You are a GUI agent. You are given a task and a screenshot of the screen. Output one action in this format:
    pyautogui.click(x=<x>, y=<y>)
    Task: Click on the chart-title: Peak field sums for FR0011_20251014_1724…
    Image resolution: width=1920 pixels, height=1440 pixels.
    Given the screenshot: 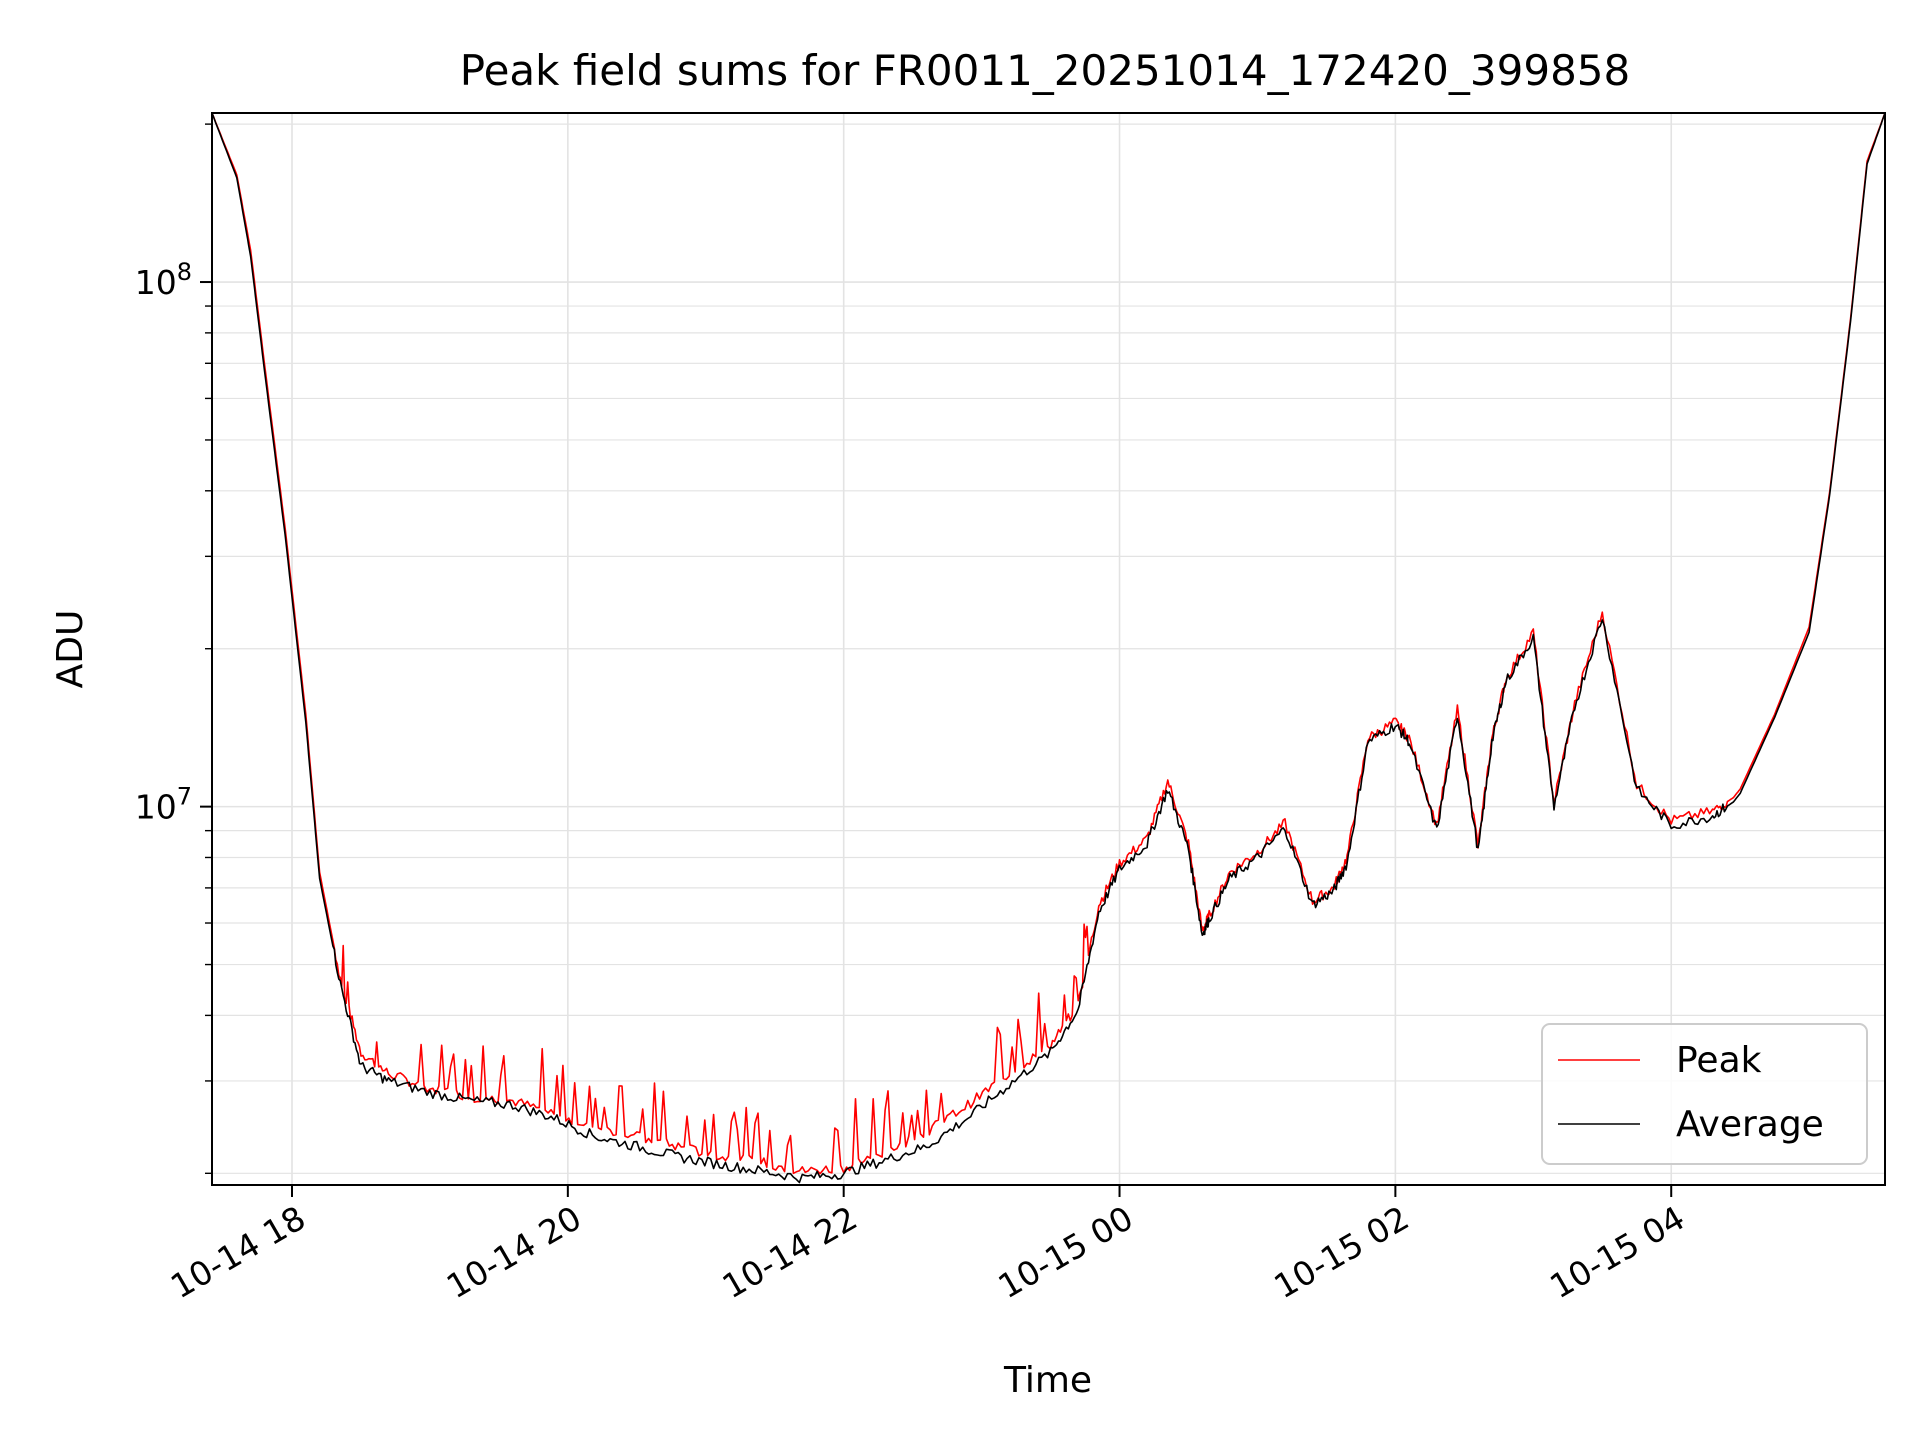 What is the action you would take?
    pyautogui.click(x=1045, y=70)
    